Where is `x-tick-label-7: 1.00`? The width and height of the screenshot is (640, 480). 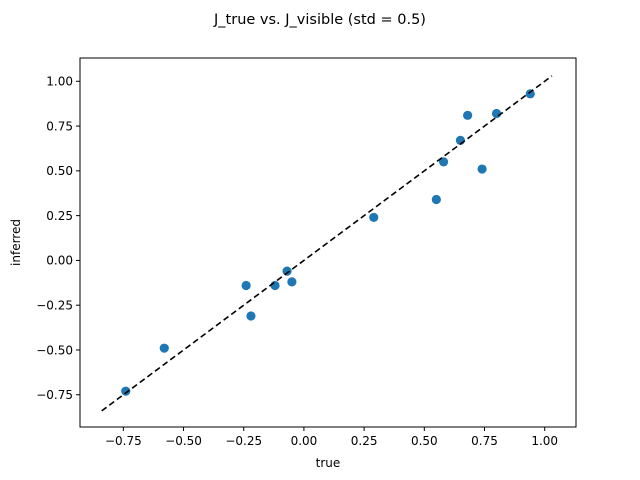
x-tick-label-7: 1.00 is located at coordinates (544, 441).